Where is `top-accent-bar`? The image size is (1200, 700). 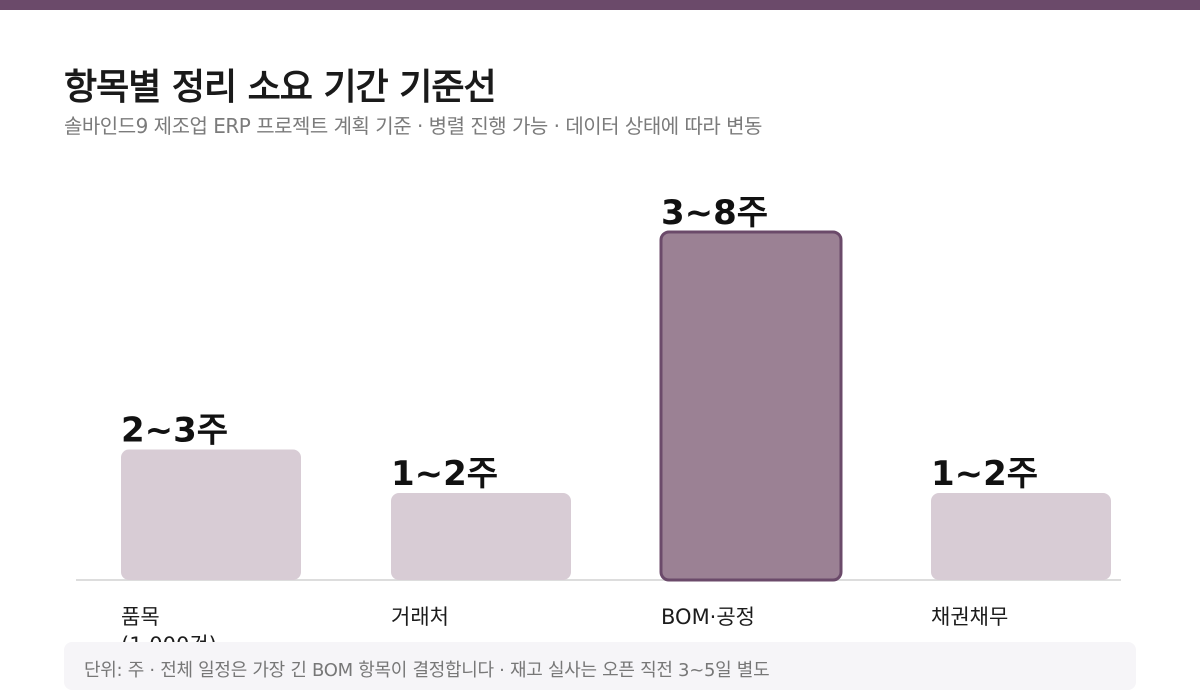
top-accent-bar is located at coordinates (600, 5).